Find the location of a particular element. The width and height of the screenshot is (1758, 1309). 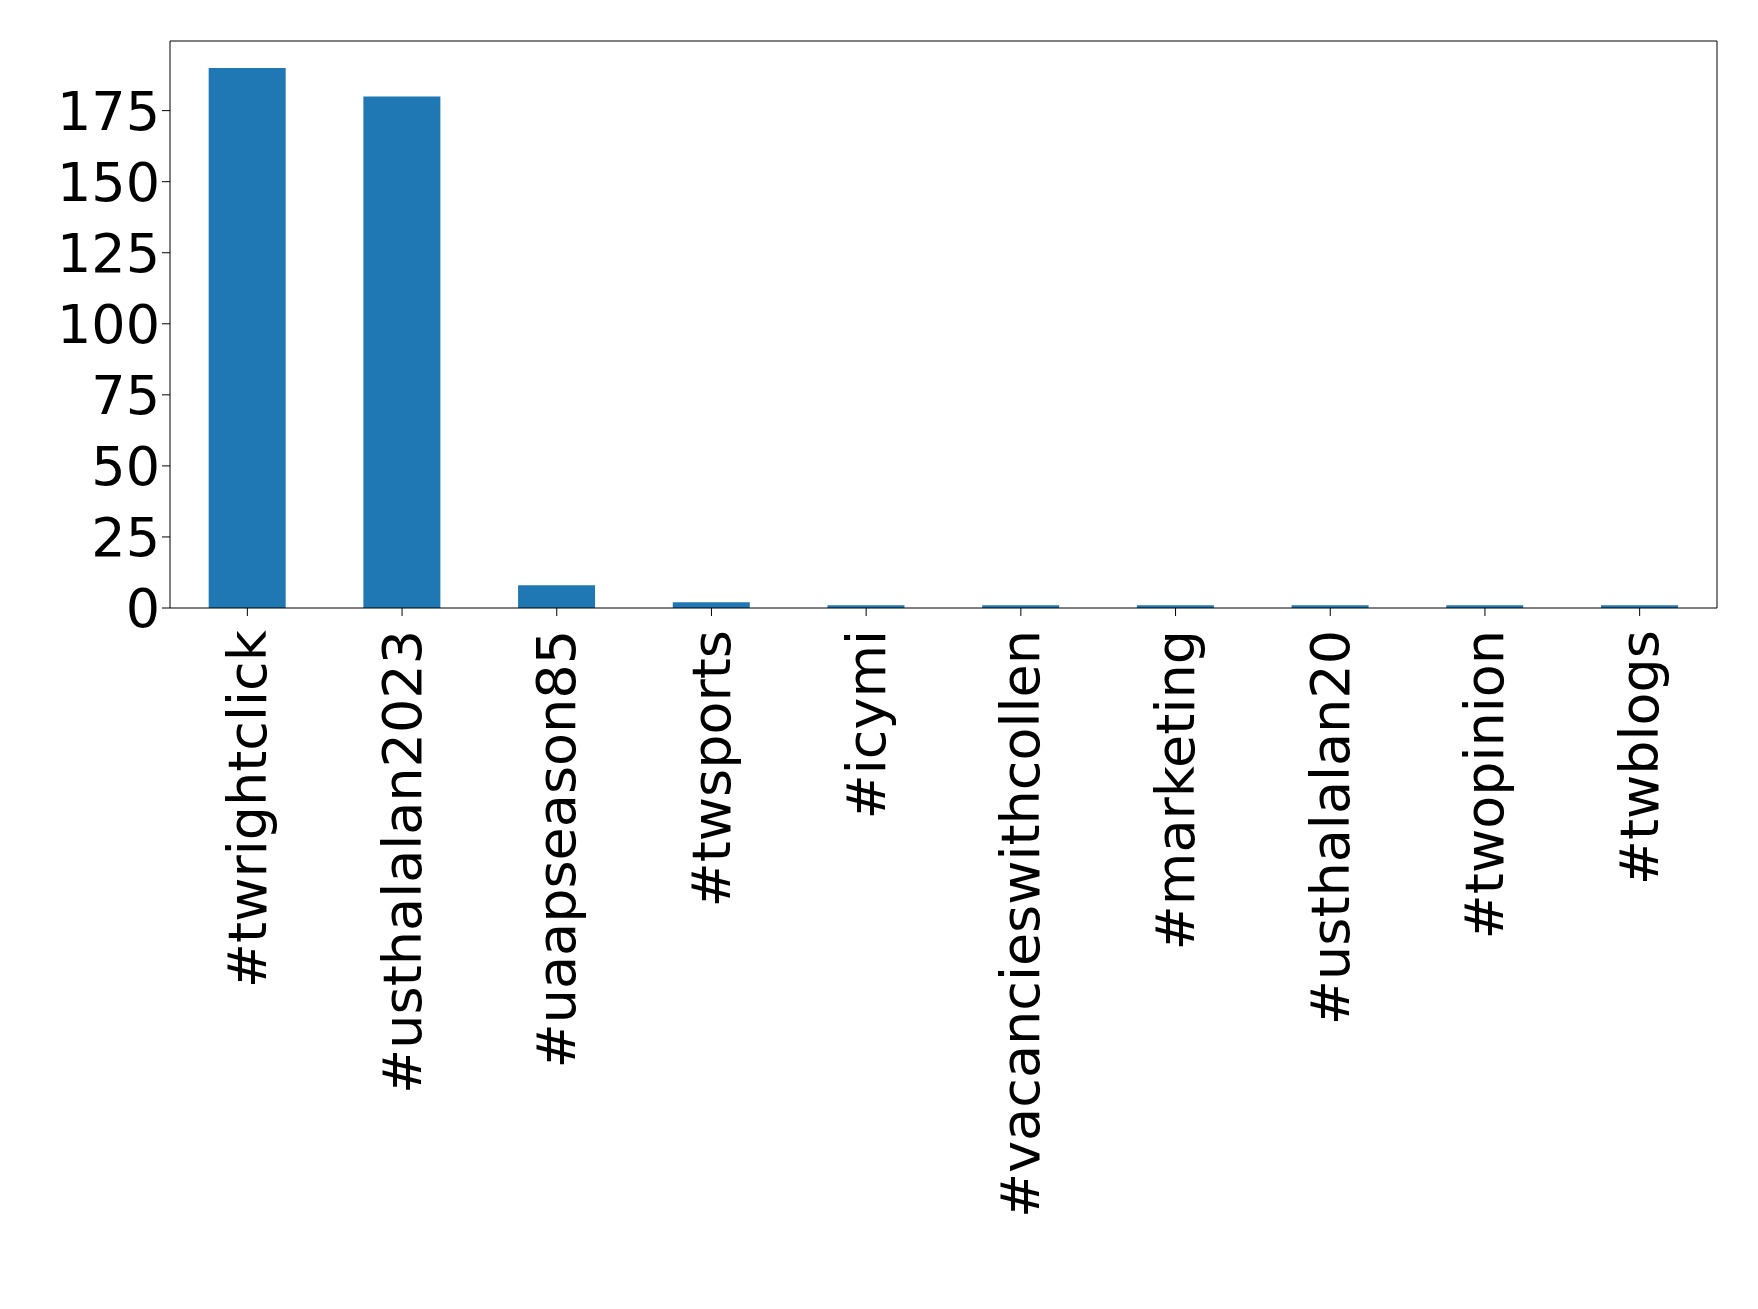

x-tick-label: #twsports is located at coordinates (711, 769).